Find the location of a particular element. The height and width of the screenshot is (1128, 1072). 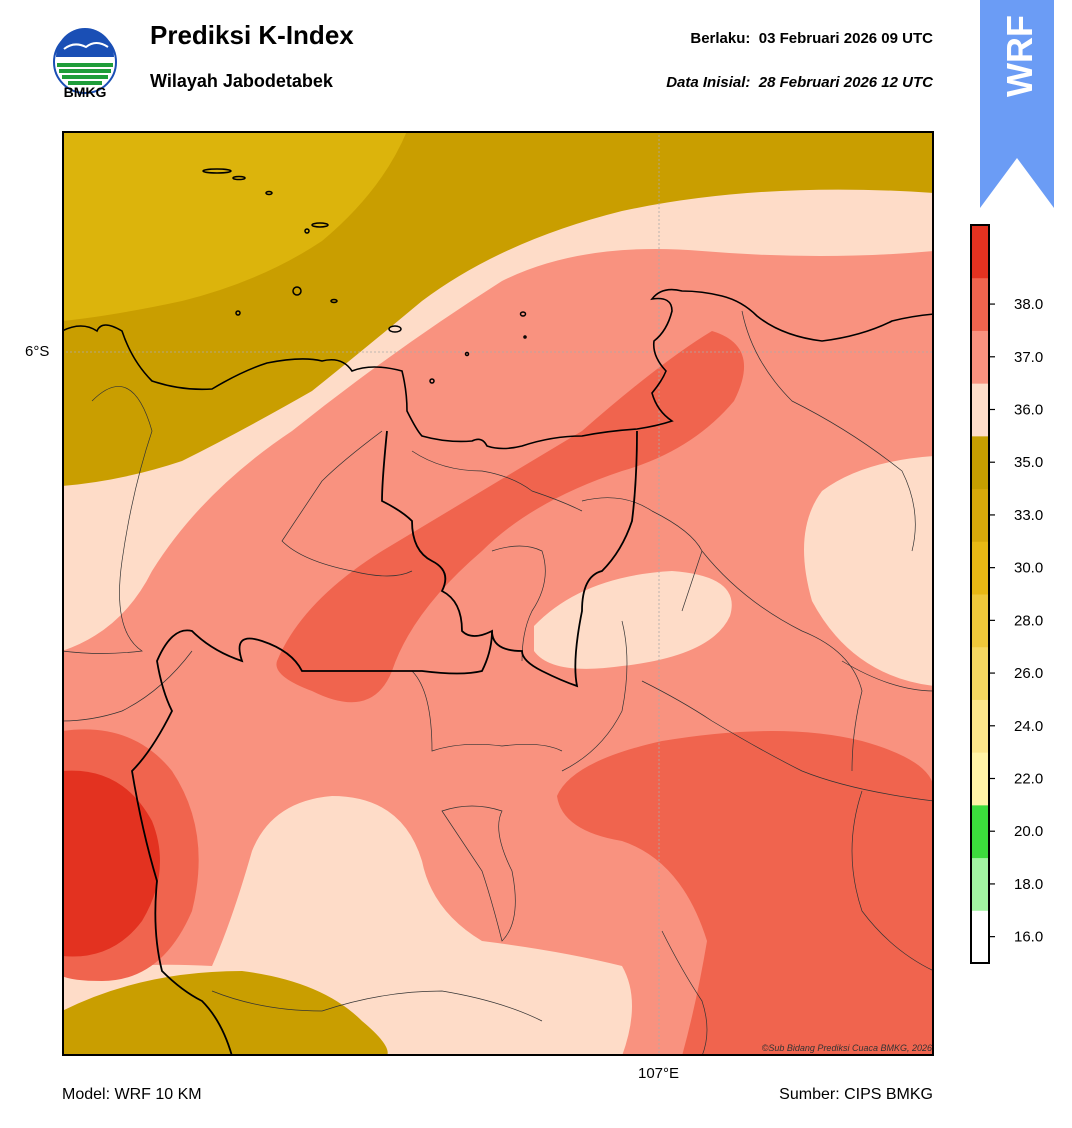

valid-time: Berlaku: 03 Februari 2026 09 UTC is located at coordinates (811, 38).